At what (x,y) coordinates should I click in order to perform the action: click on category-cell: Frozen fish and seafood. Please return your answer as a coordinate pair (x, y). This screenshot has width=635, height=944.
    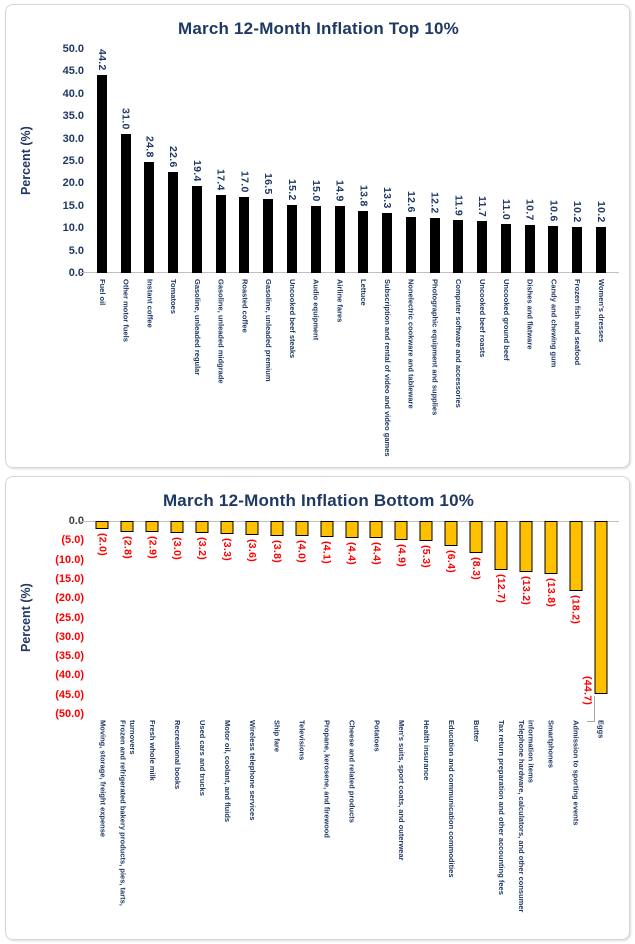
    Looking at the image, I should click on (577, 368).